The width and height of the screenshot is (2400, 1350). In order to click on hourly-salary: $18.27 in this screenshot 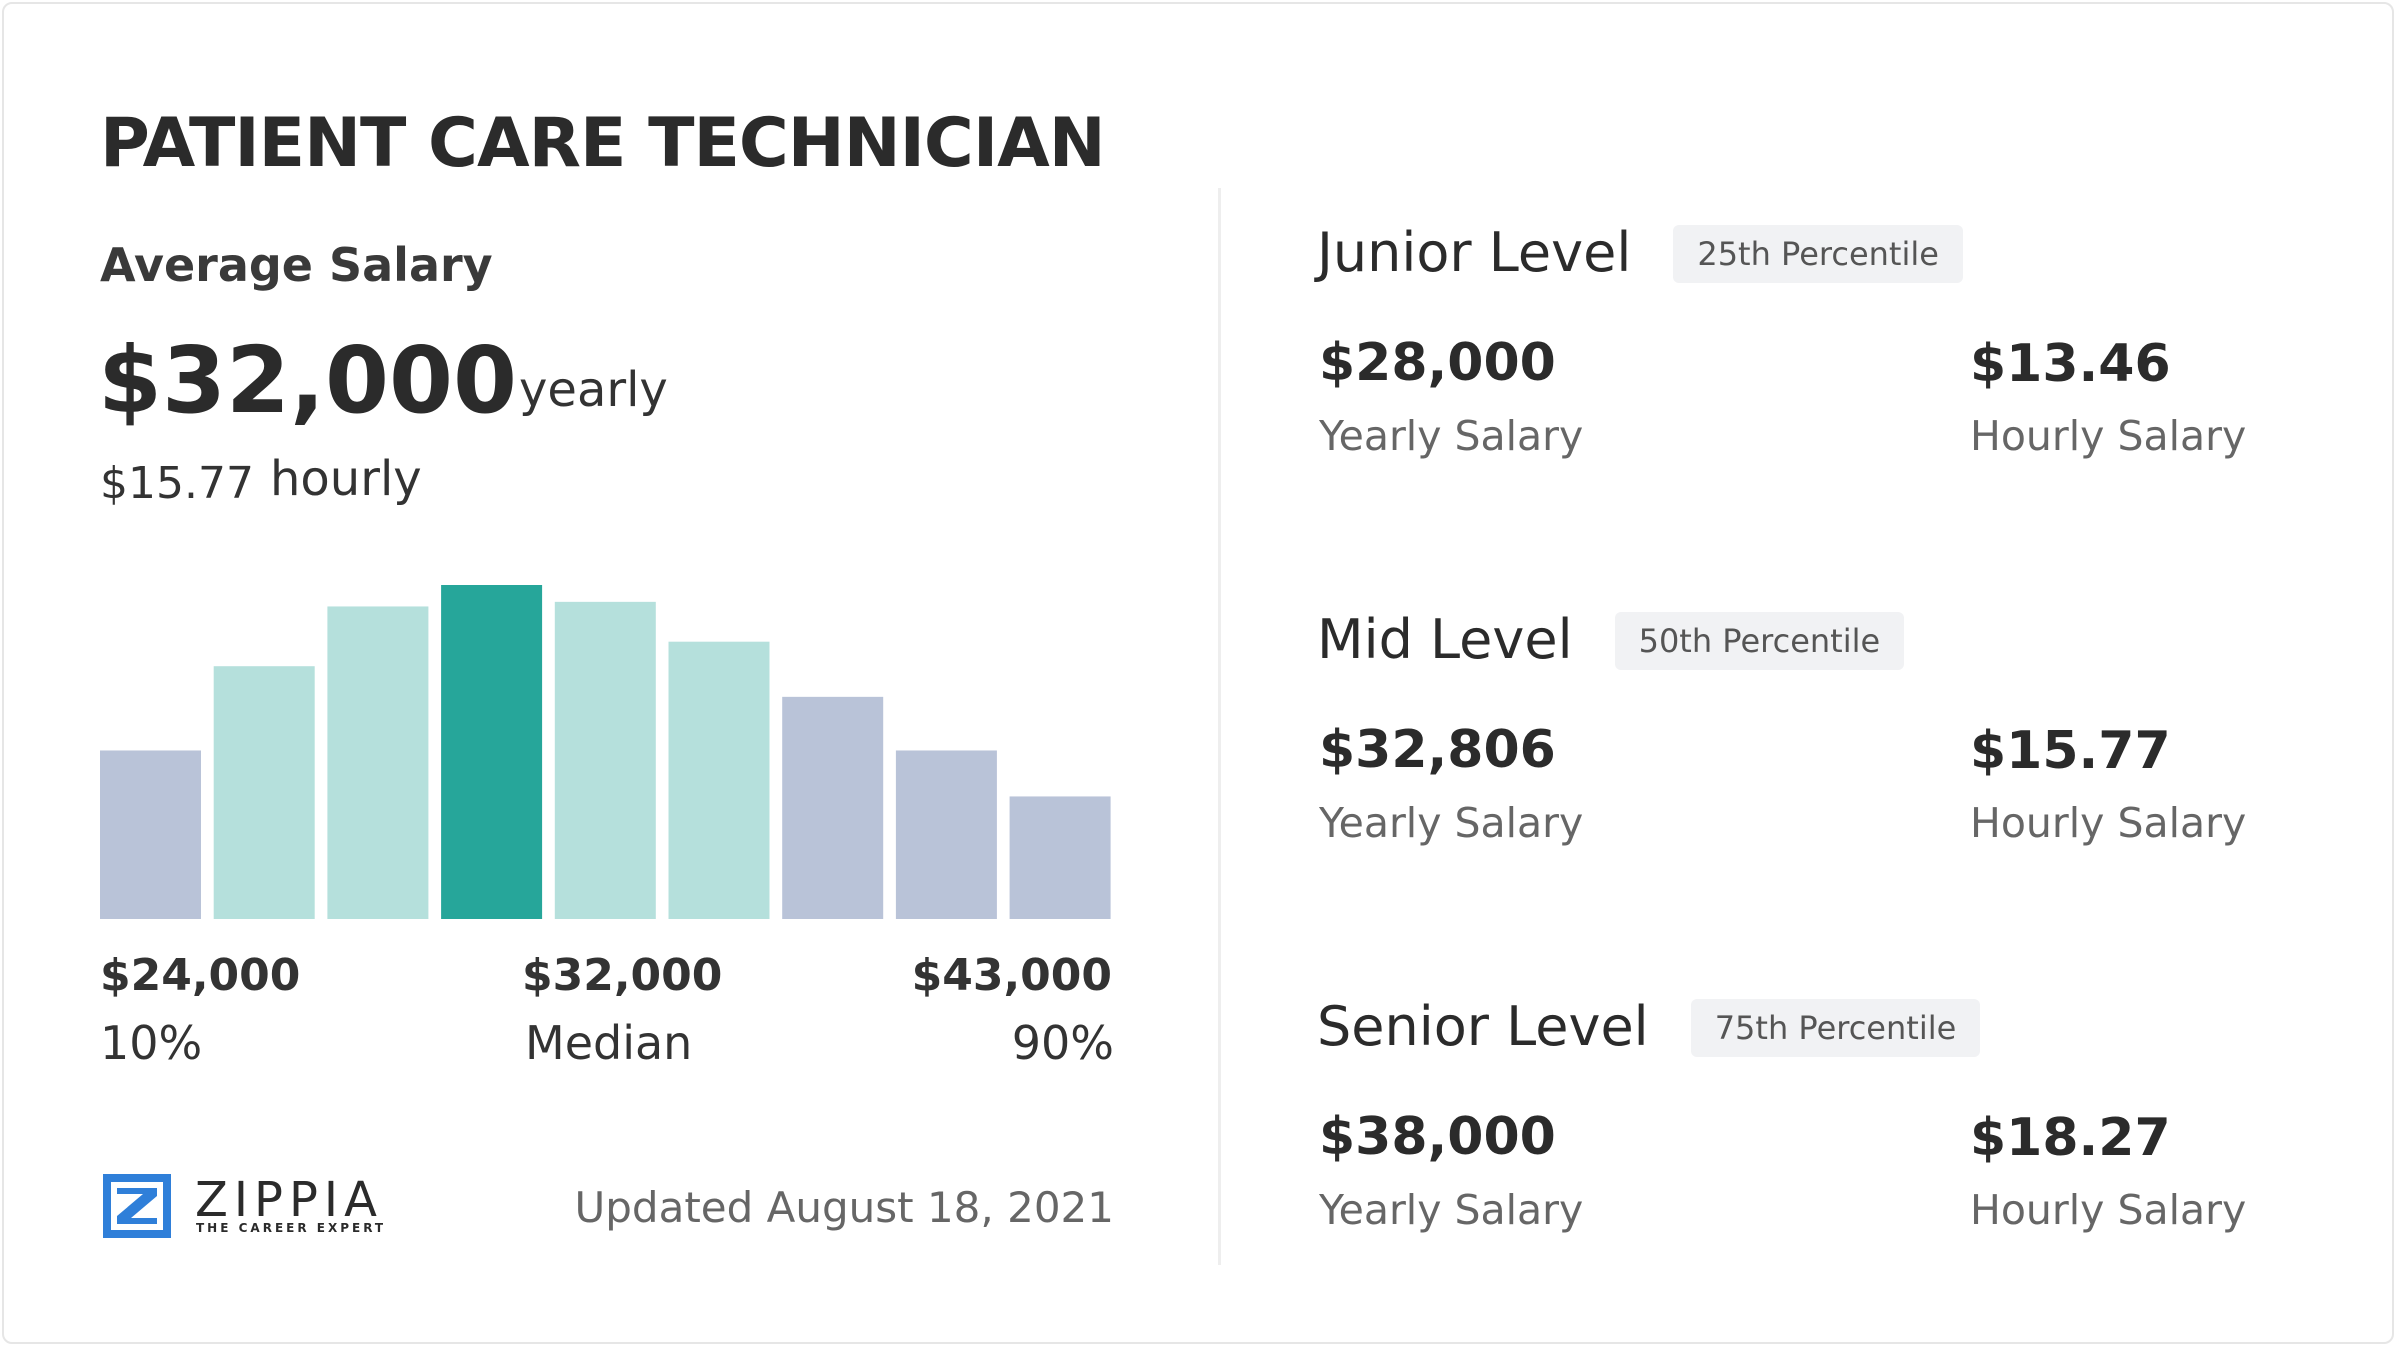, I will do `click(2070, 1138)`.